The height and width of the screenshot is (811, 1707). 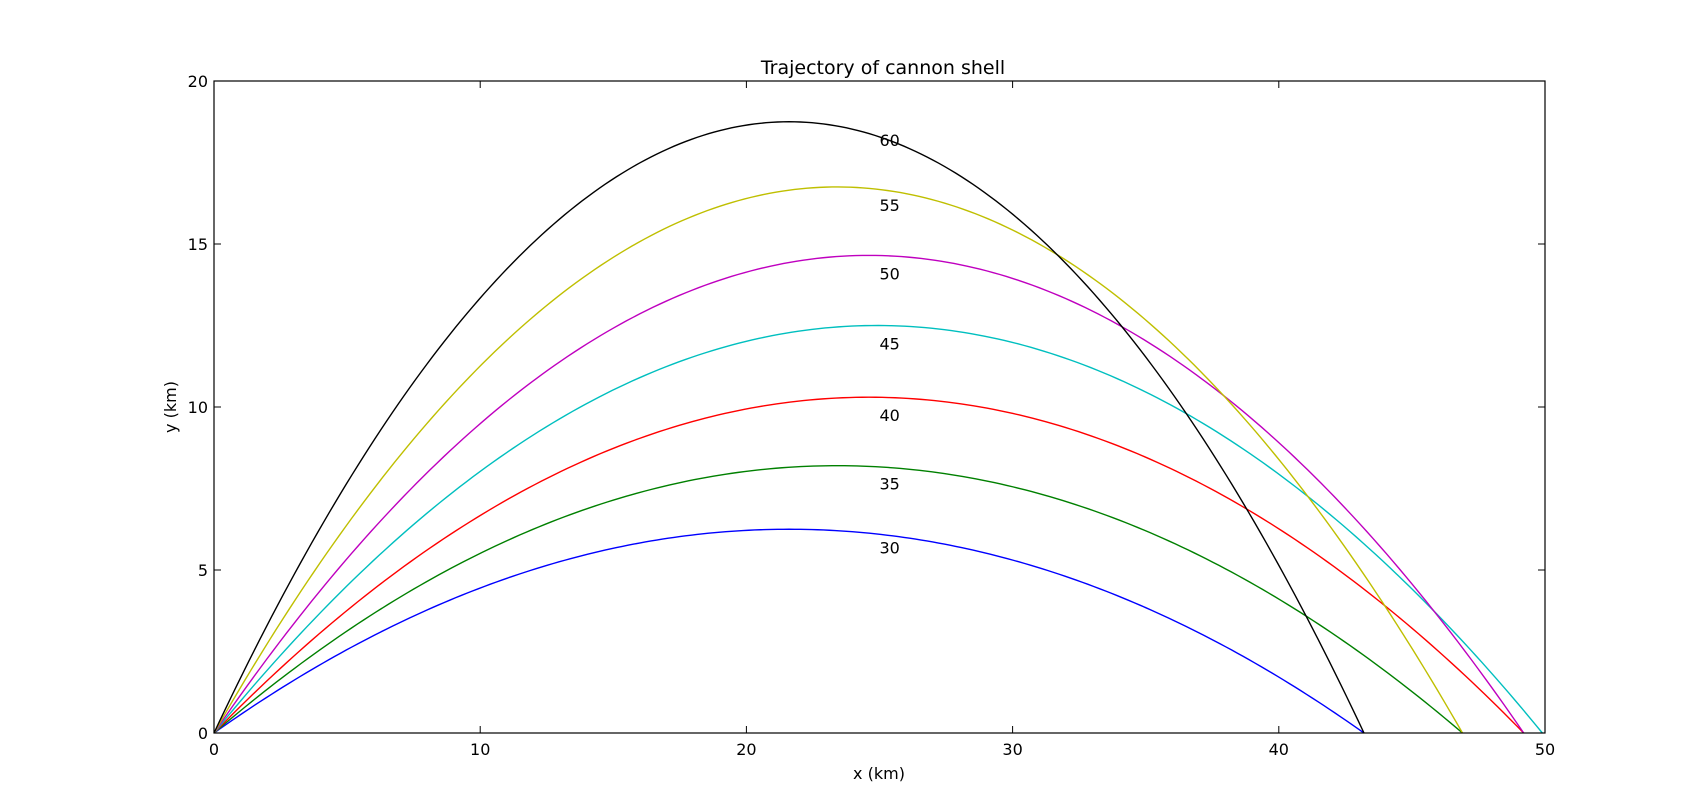 What do you see at coordinates (882, 68) in the screenshot?
I see `chart-title: Trajectory of cannon shell` at bounding box center [882, 68].